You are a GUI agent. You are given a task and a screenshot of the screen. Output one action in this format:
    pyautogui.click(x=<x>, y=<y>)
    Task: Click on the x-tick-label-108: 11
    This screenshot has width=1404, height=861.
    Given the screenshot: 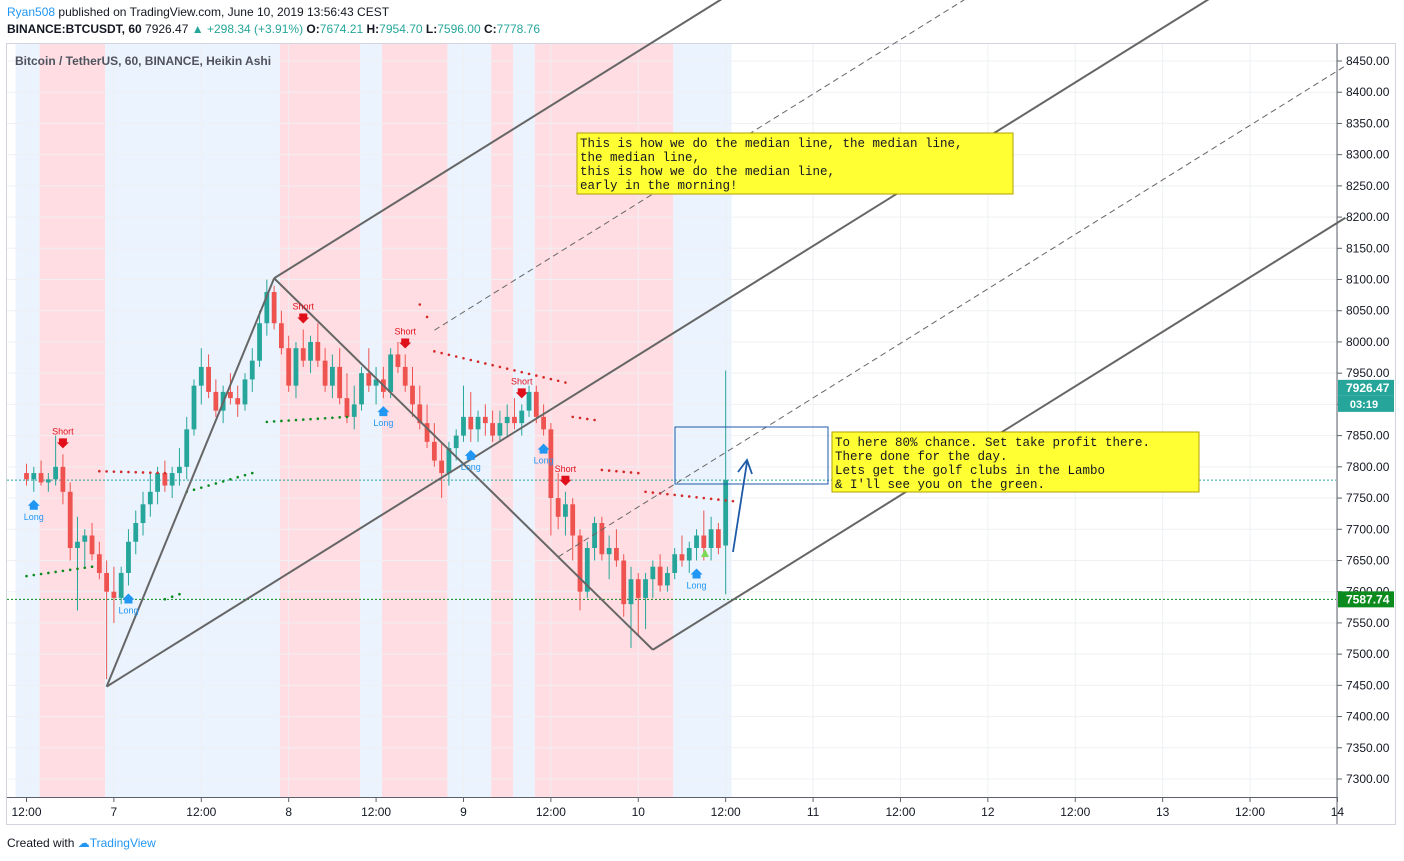 What is the action you would take?
    pyautogui.click(x=813, y=812)
    